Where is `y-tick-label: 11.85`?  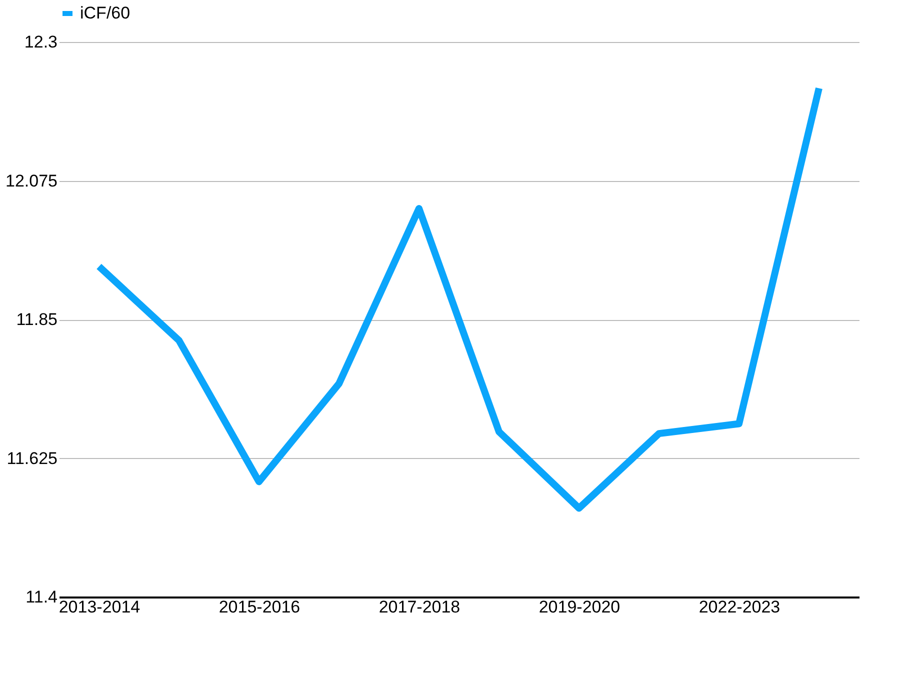 y-tick-label: 11.85 is located at coordinates (37, 319).